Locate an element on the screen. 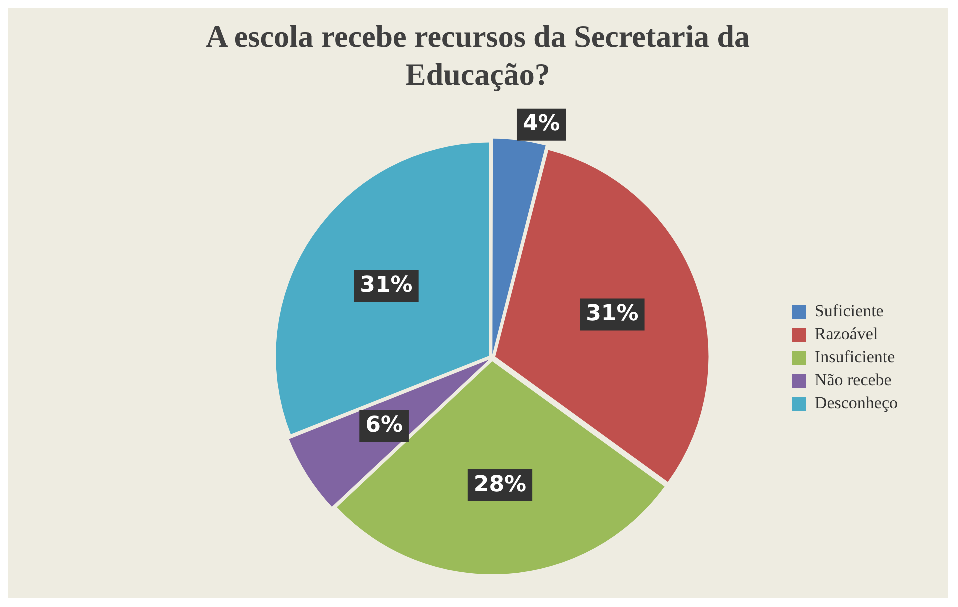 Image resolution: width=958 pixels, height=607 pixels. legend-label: Razoável is located at coordinates (846, 334).